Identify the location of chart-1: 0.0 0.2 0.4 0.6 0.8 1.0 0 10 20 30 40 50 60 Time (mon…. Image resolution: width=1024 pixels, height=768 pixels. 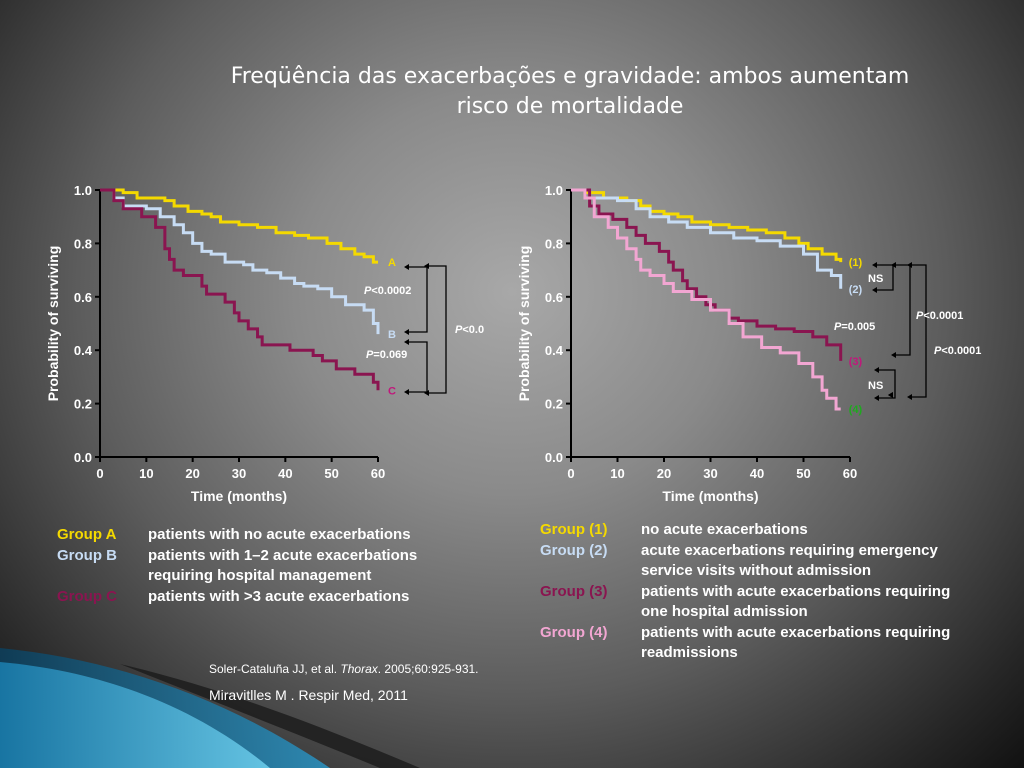
(220, 343).